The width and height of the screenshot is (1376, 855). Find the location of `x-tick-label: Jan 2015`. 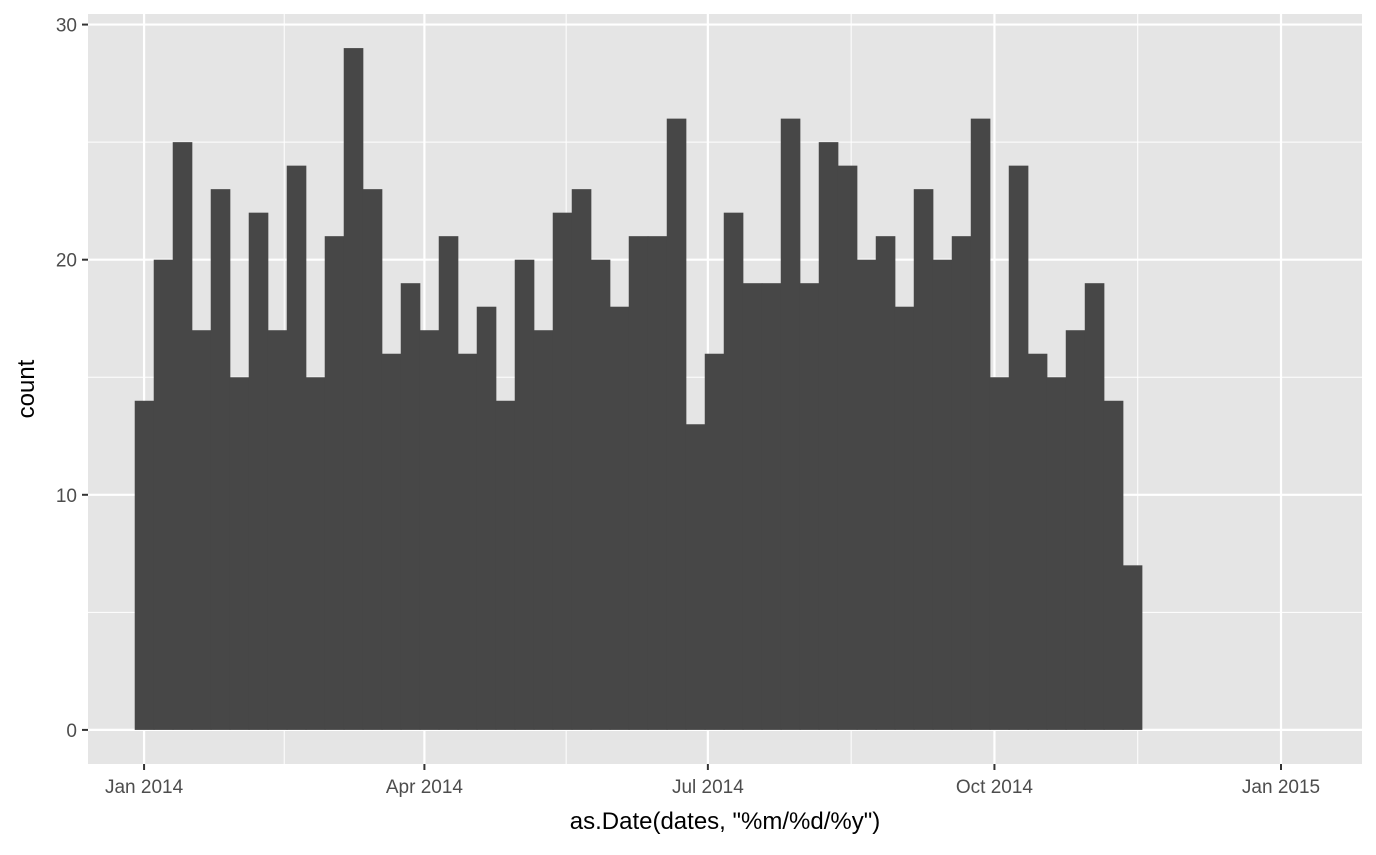

x-tick-label: Jan 2015 is located at coordinates (1281, 787).